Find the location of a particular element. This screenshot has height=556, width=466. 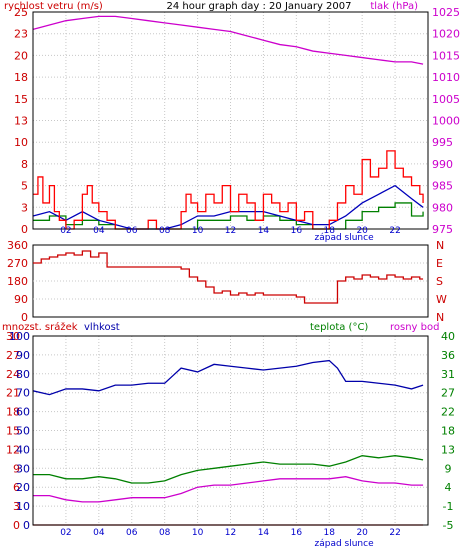

compass-label: E is located at coordinates (439, 263).